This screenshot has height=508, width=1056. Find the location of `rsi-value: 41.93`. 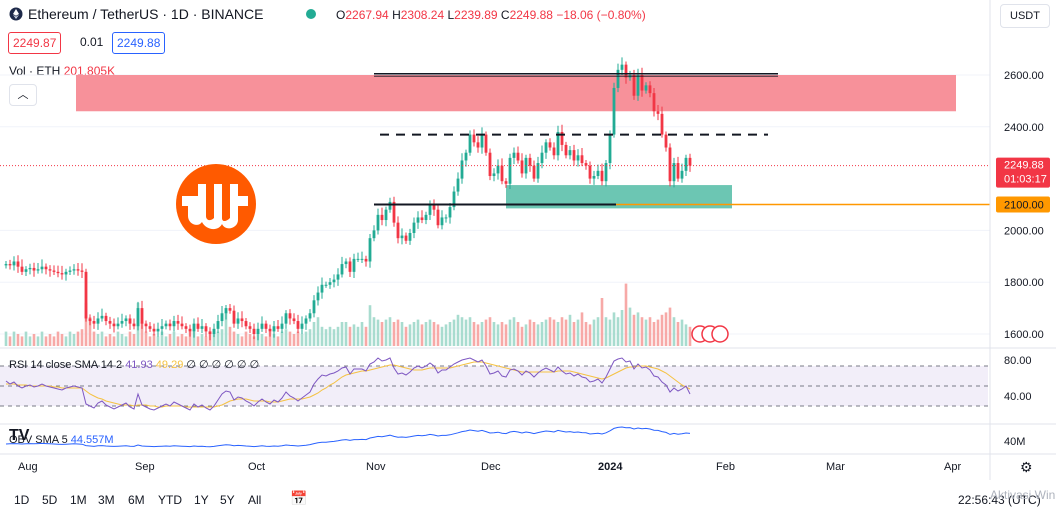

rsi-value: 41.93 is located at coordinates (139, 365).